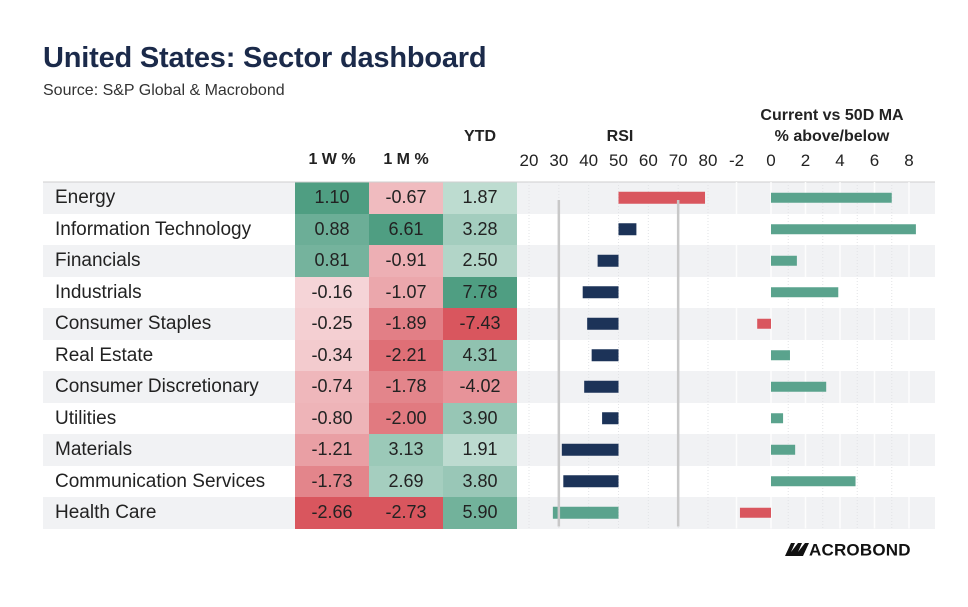 This screenshot has width=968, height=607. What do you see at coordinates (406, 159) in the screenshot?
I see `header-1m: 1 M %` at bounding box center [406, 159].